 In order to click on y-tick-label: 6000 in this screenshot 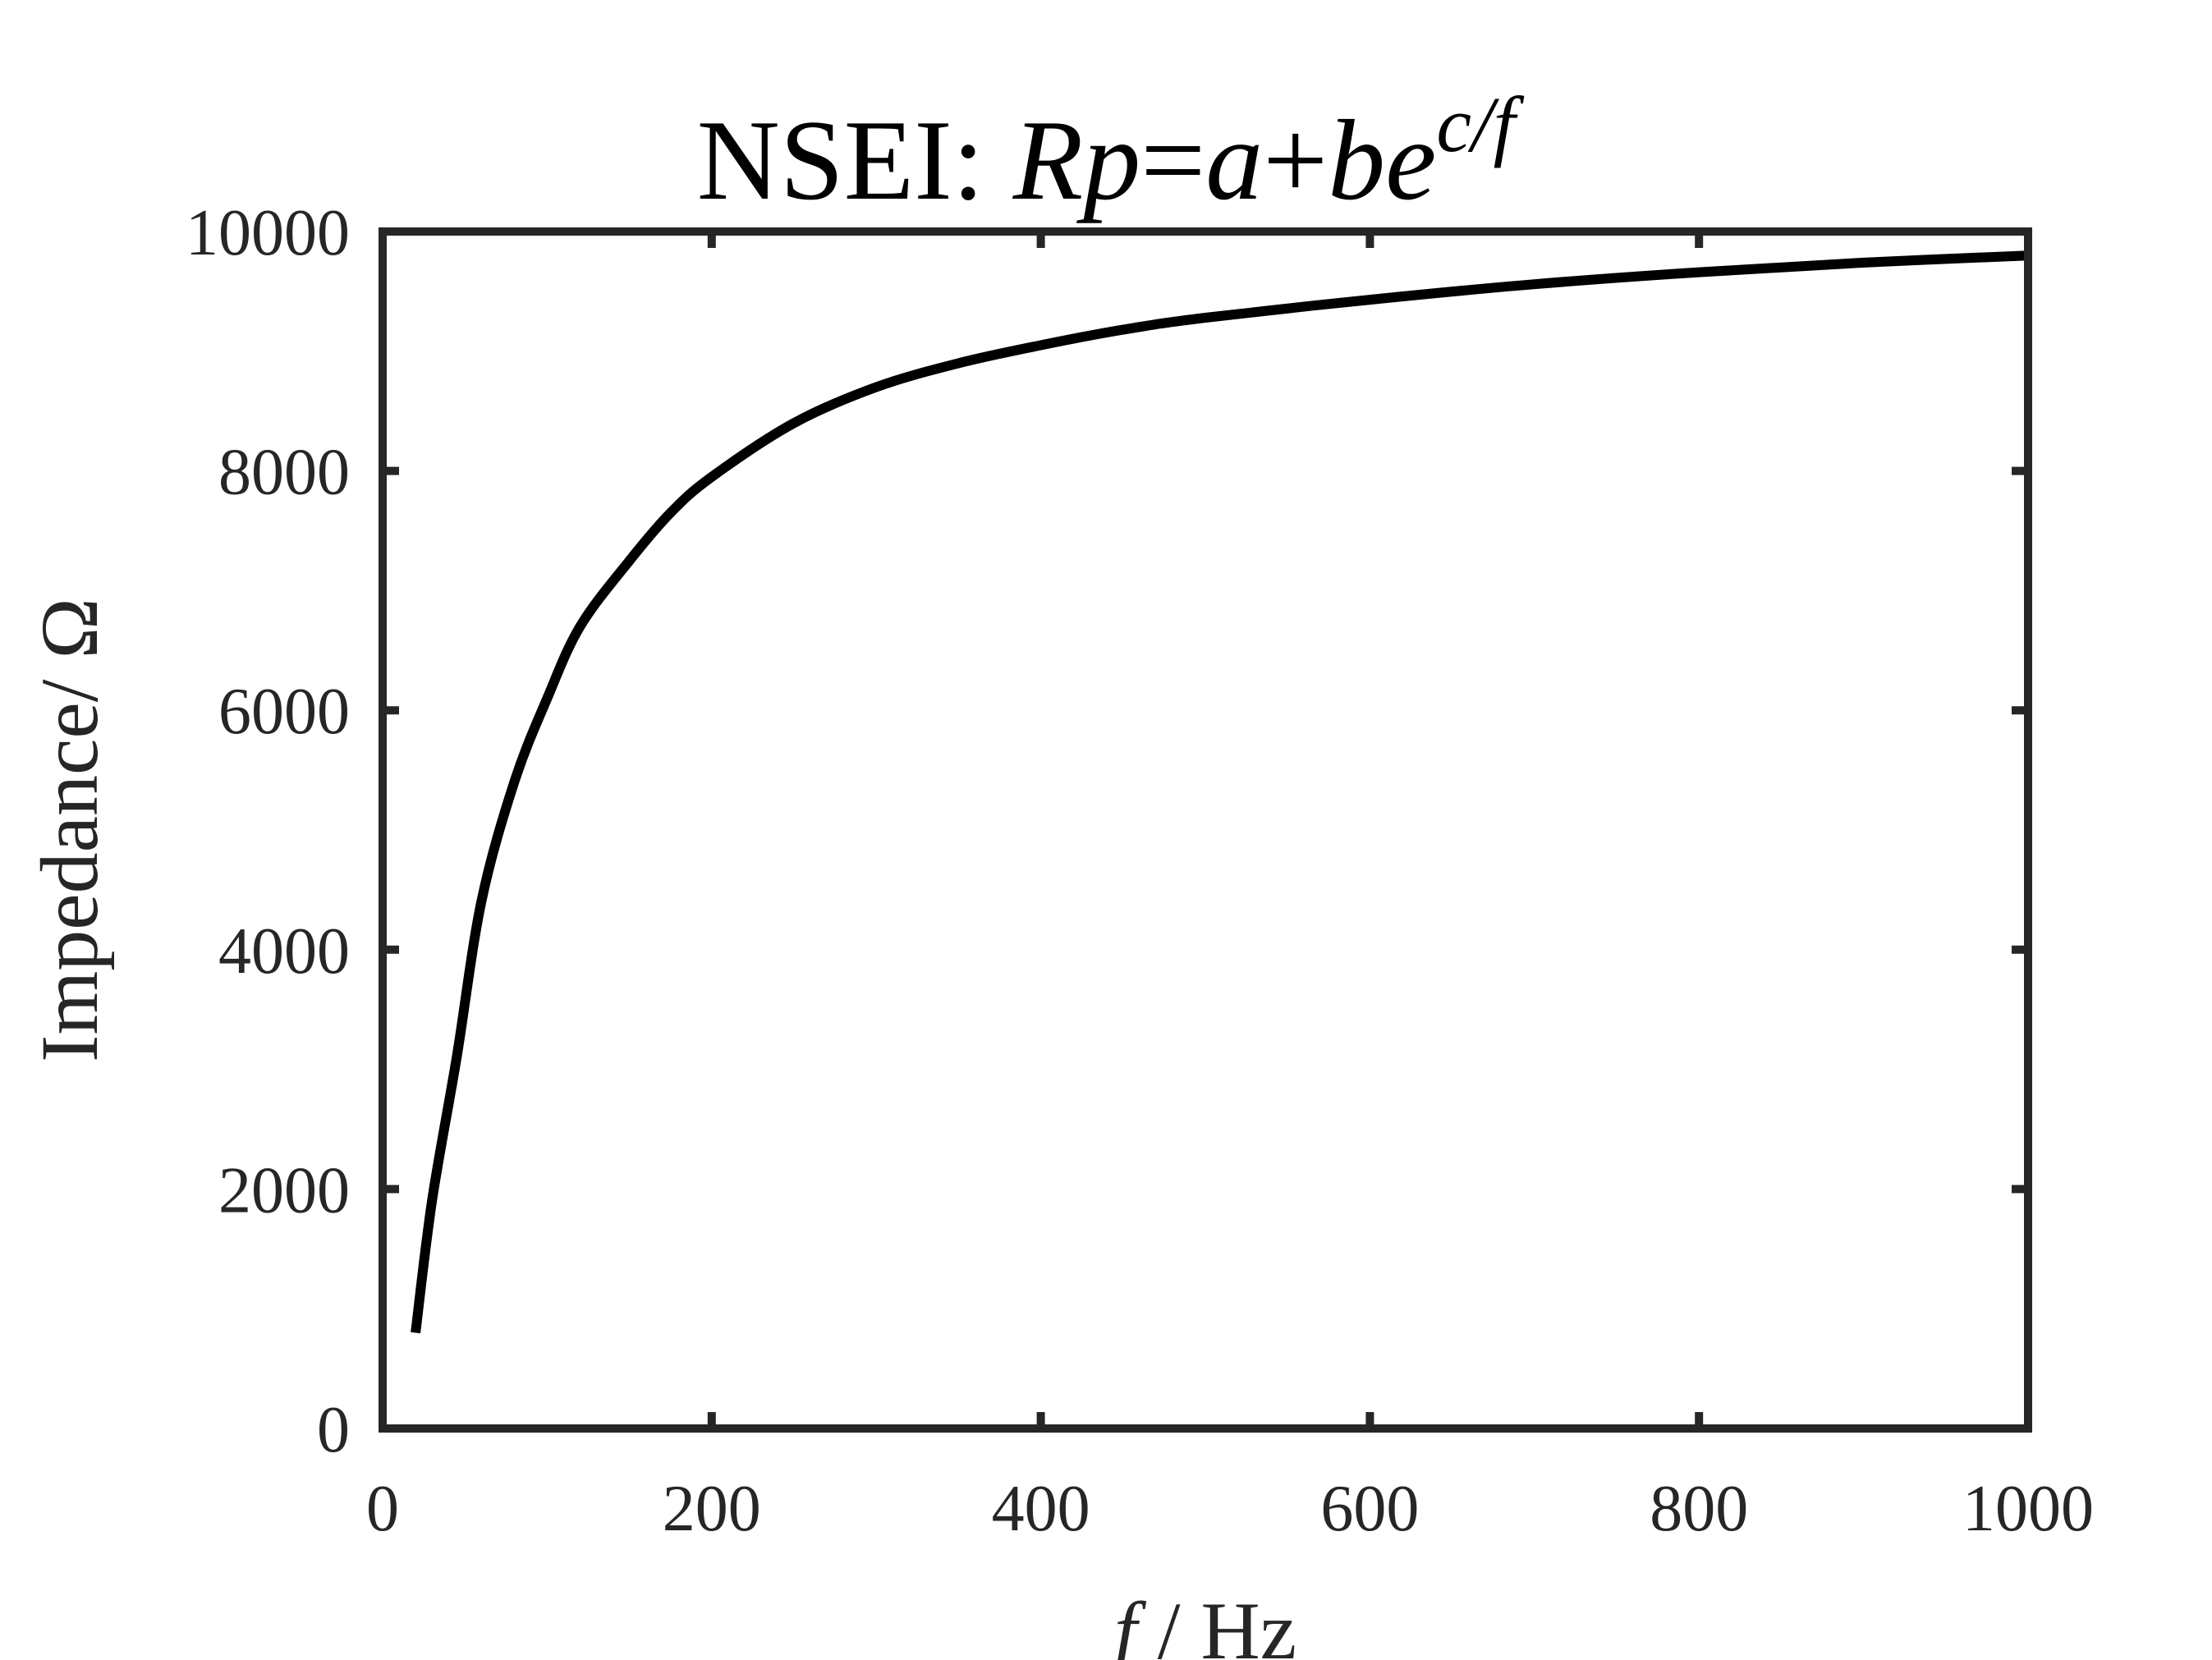, I will do `click(284, 712)`.